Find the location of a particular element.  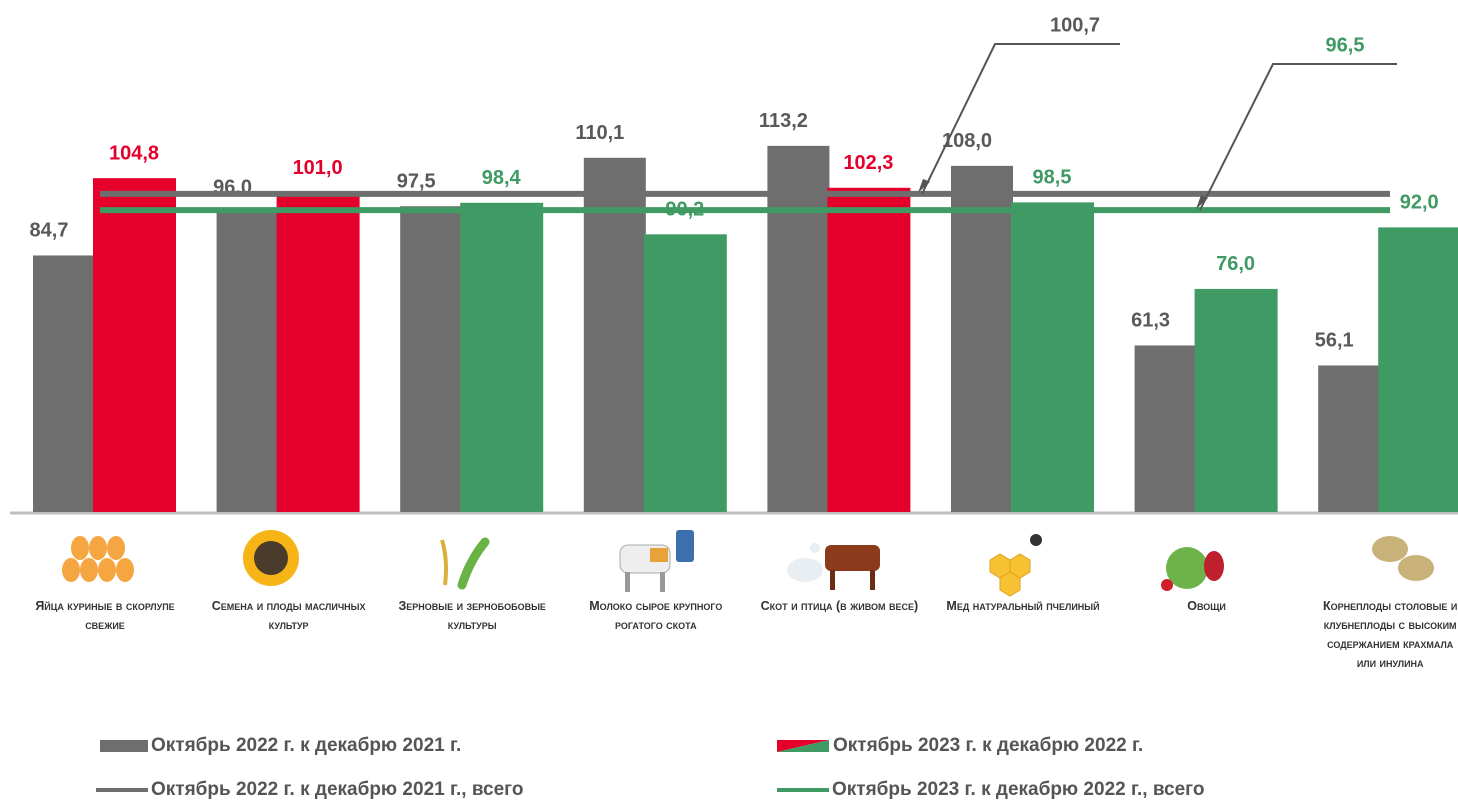

value-label: 113,2 is located at coordinates (783, 121).